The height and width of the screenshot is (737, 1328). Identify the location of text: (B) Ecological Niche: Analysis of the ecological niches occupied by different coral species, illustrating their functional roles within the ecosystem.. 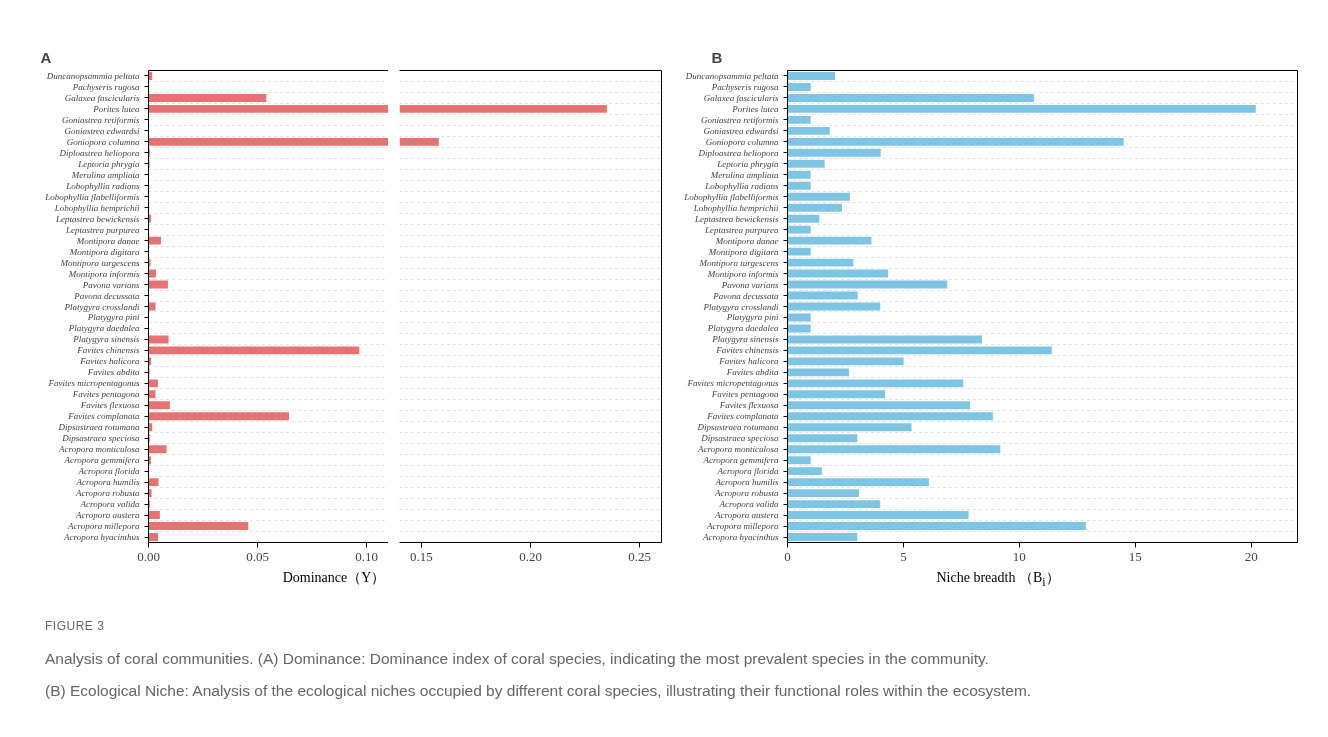
(538, 691).